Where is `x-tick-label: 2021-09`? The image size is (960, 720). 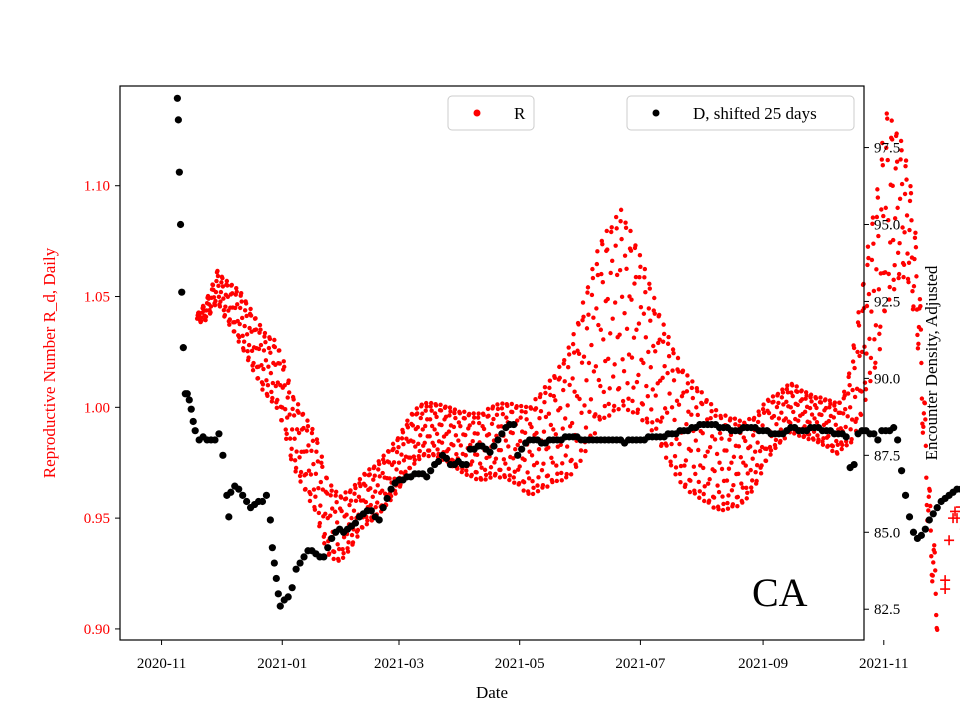 x-tick-label: 2021-09 is located at coordinates (763, 664).